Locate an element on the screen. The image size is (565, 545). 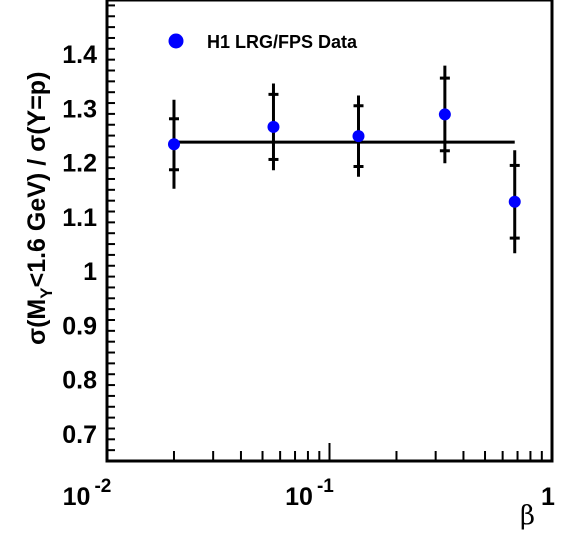
x-axis-ticks: 10 -2 10 -1 1 is located at coordinates (309, 477).